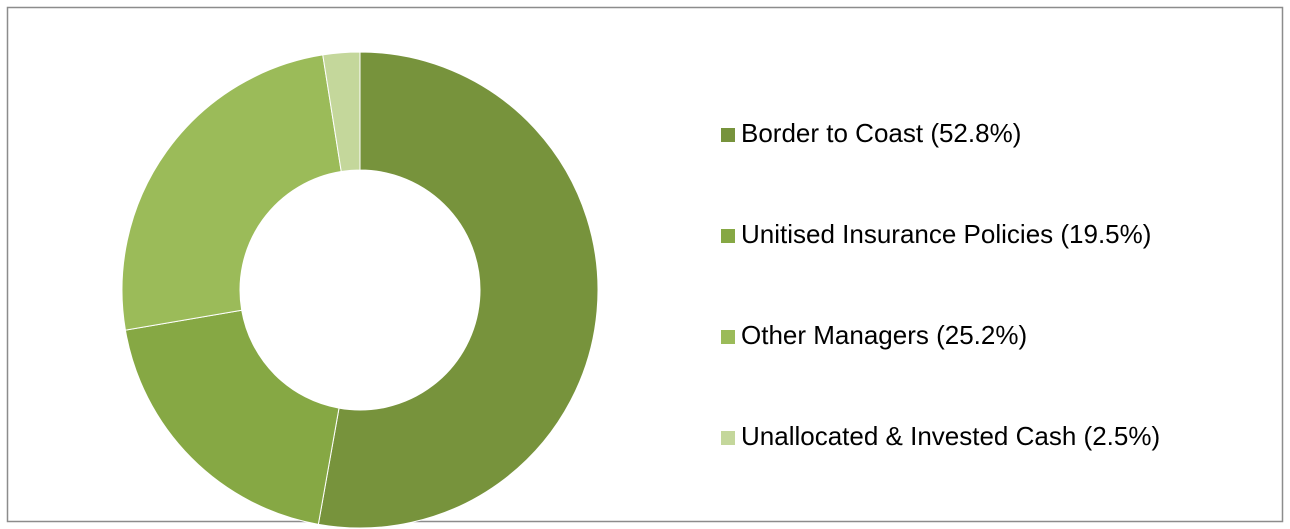 This screenshot has height=529, width=1290. What do you see at coordinates (950, 436) in the screenshot?
I see `legend-label: Unallocated & Invested Cash (2.5%)` at bounding box center [950, 436].